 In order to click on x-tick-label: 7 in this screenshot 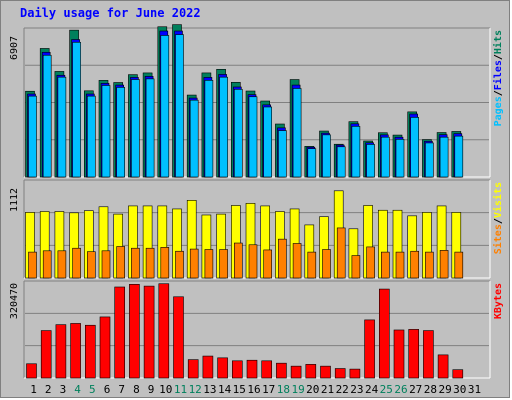, I will do `click(121, 389)`.